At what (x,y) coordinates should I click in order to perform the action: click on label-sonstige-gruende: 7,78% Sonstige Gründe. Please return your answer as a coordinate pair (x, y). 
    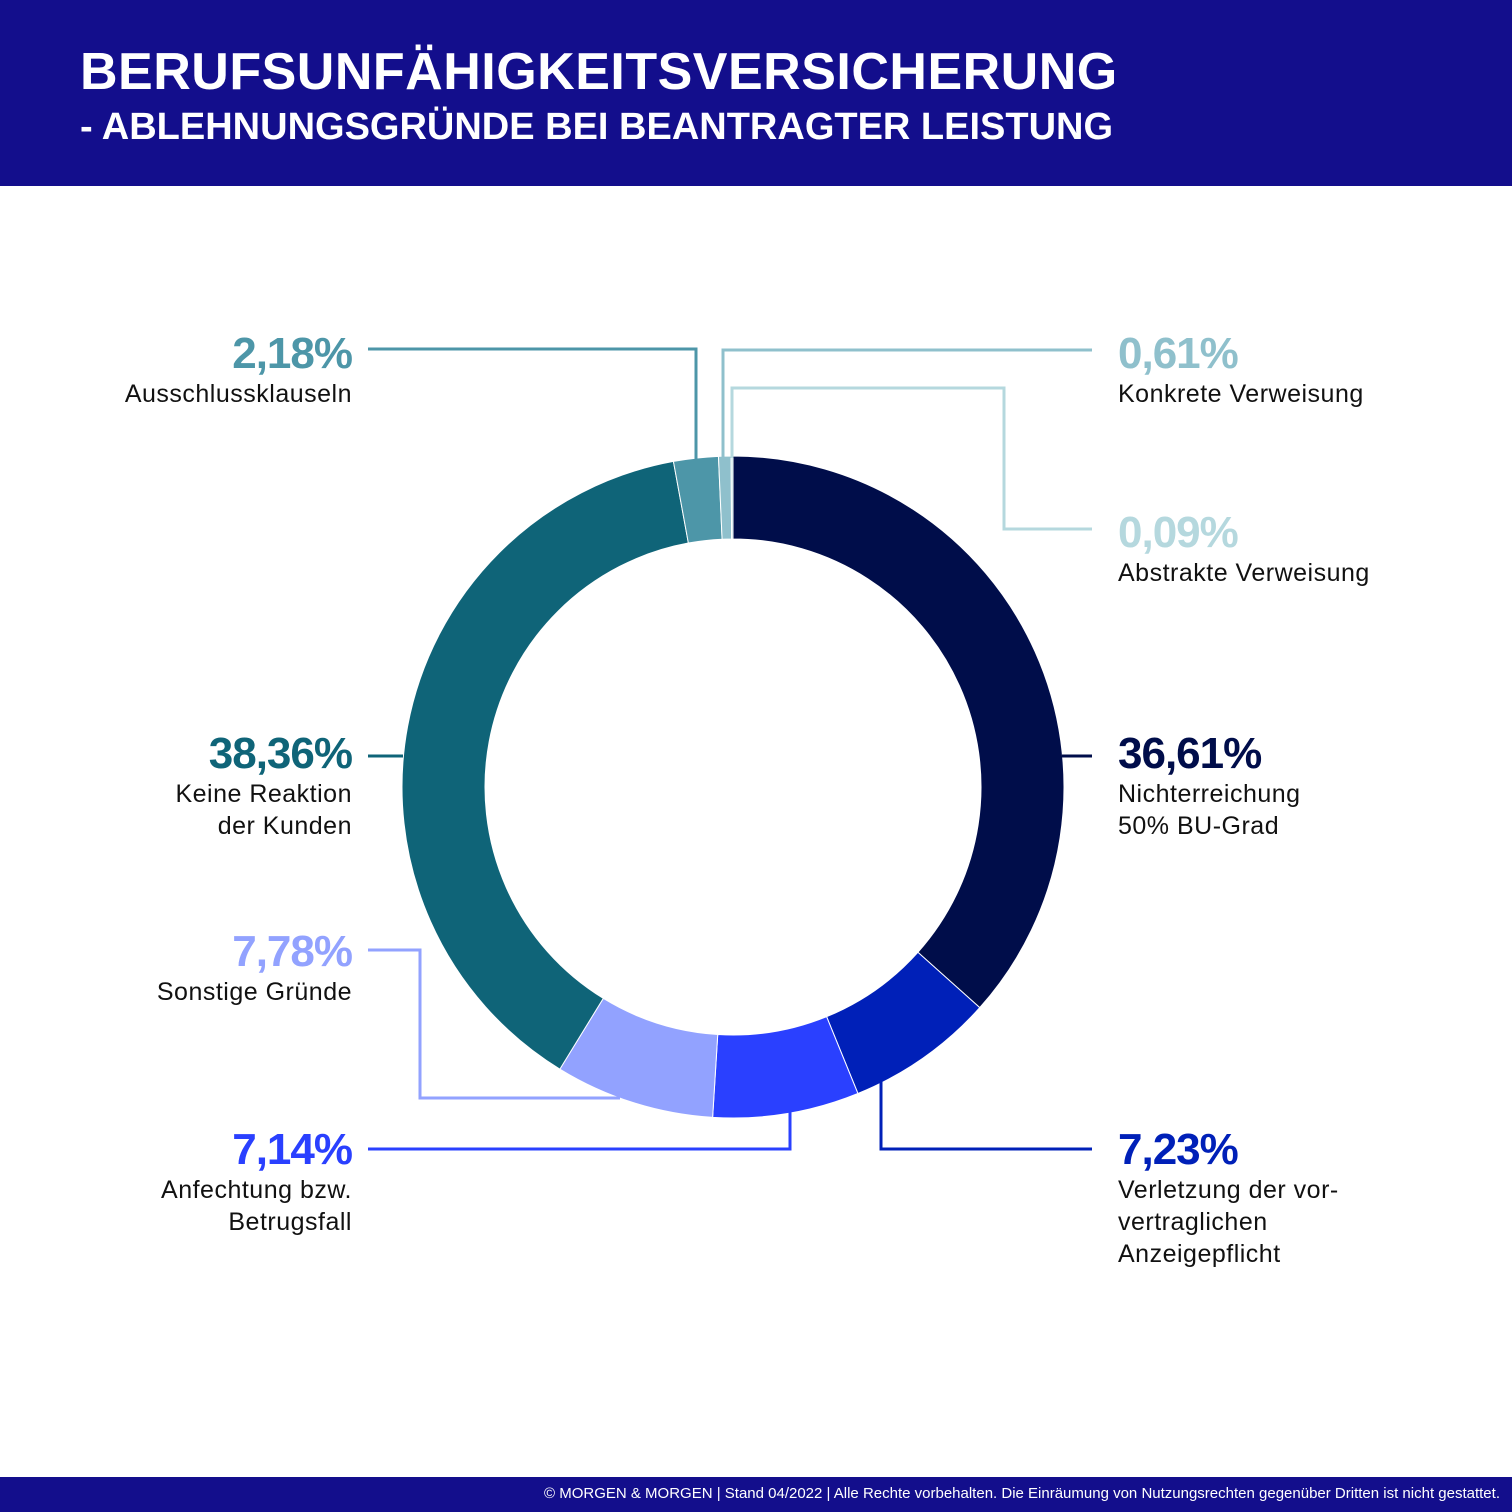
    Looking at the image, I should click on (187, 967).